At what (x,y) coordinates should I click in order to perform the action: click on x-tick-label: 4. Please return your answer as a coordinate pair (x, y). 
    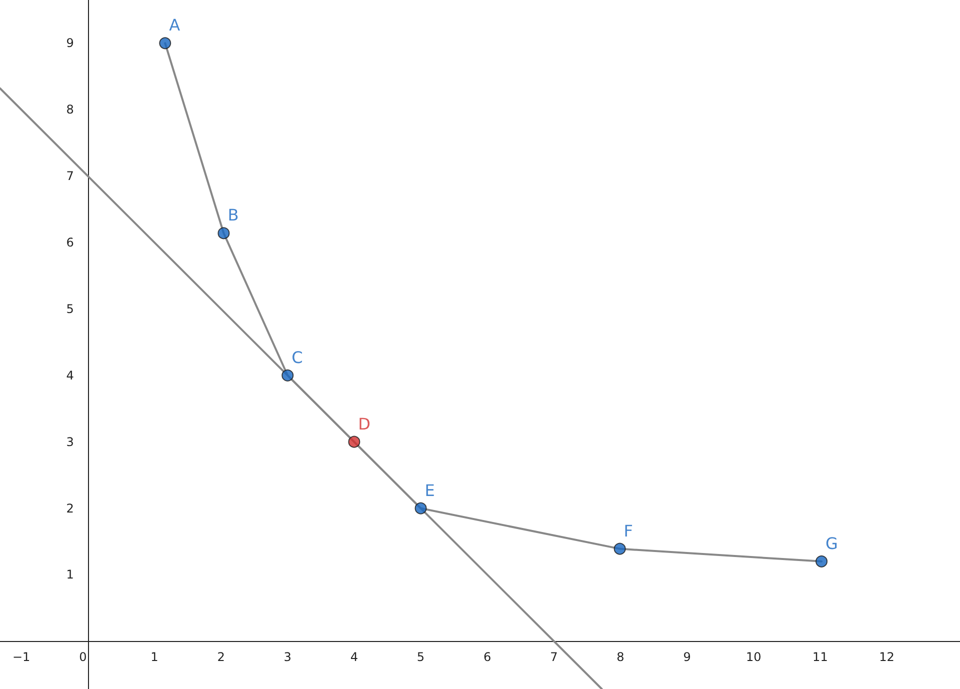
    Looking at the image, I should click on (354, 657).